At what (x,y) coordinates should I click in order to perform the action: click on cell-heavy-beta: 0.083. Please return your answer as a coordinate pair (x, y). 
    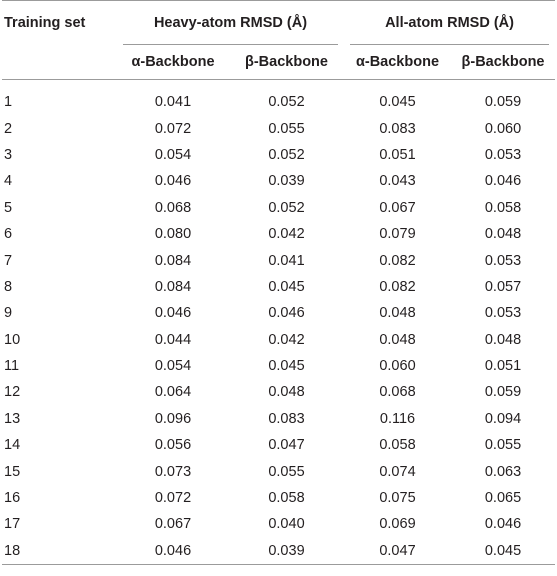
    Looking at the image, I should click on (286, 418).